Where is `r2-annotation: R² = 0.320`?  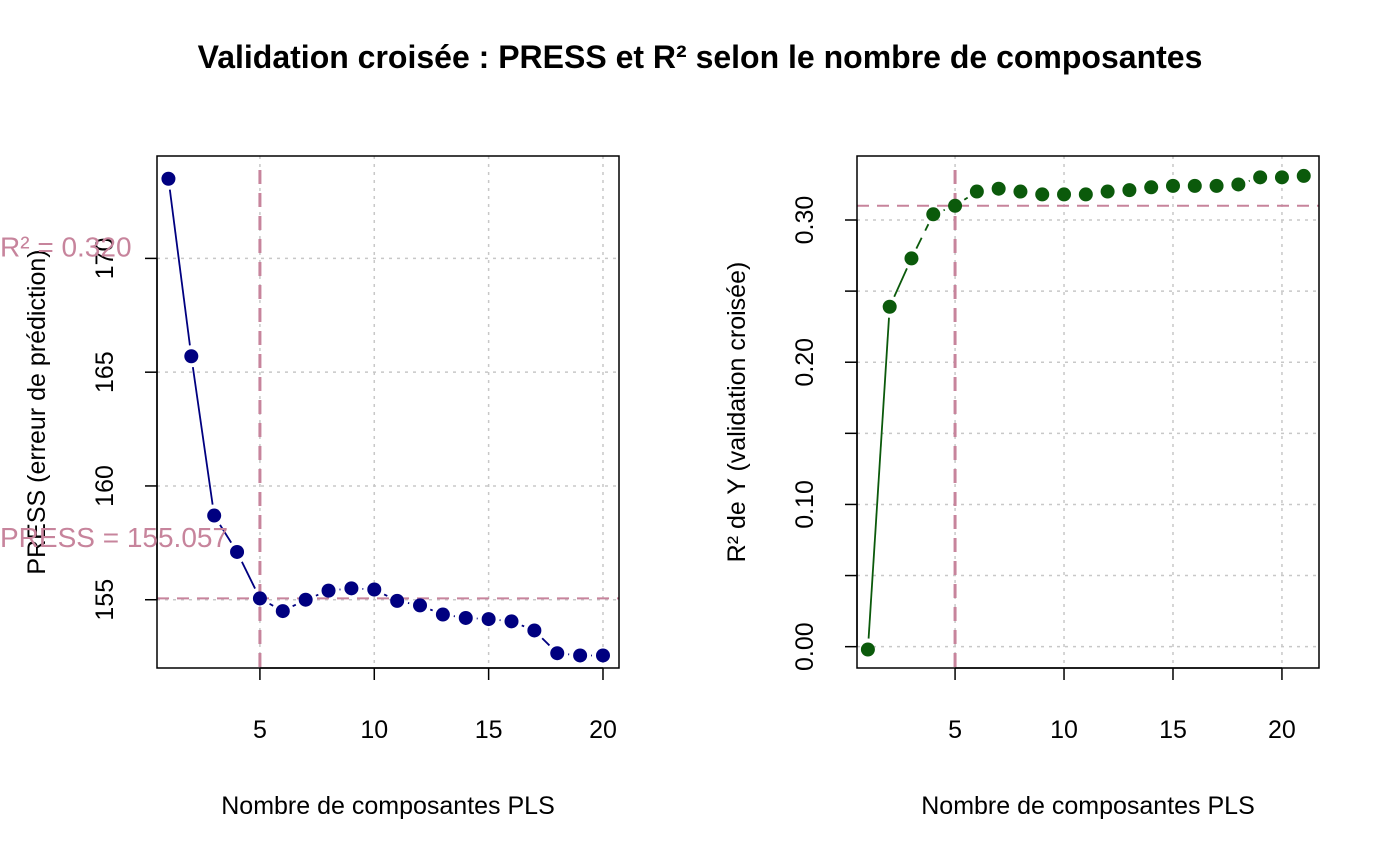
r2-annotation: R² = 0.320 is located at coordinates (66, 246).